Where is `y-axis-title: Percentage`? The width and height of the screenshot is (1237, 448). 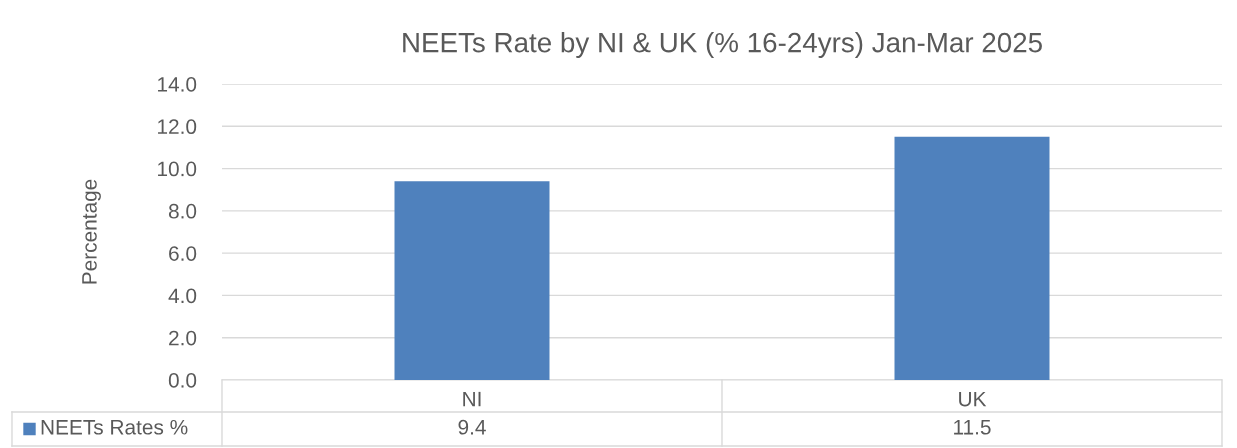 y-axis-title: Percentage is located at coordinates (91, 231).